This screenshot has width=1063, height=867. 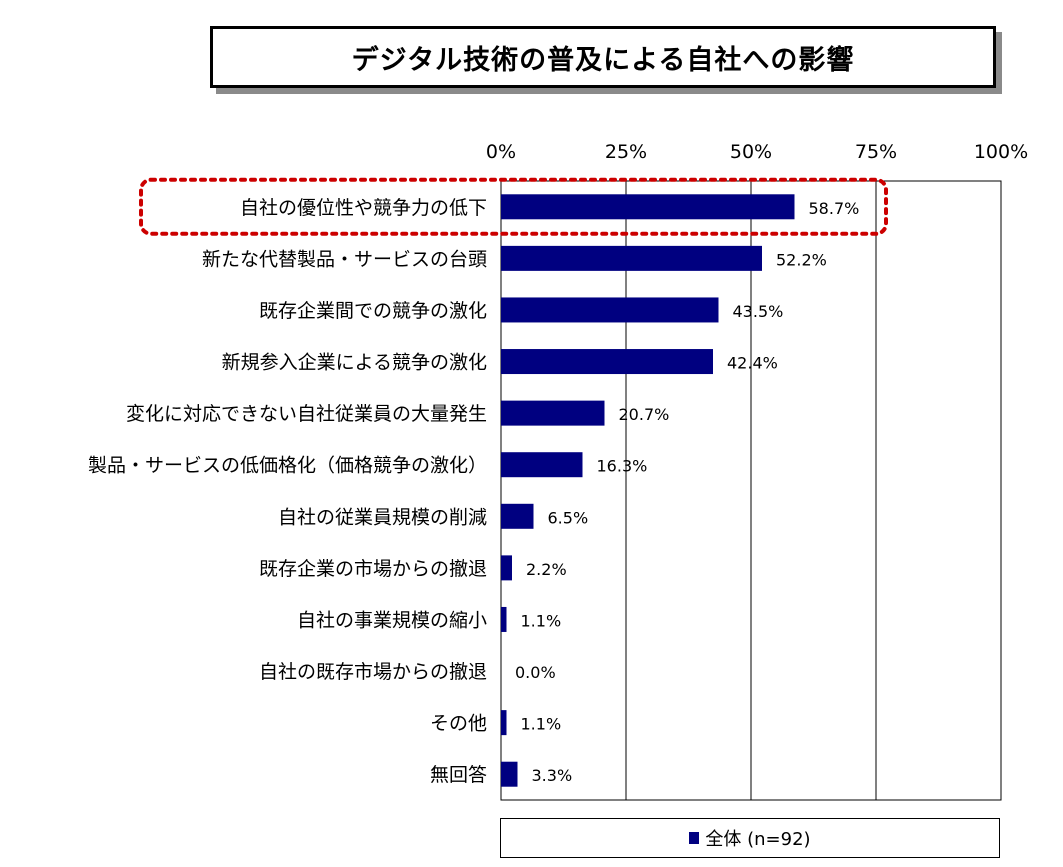 I want to click on chart-title: デジタル技術の普及による自社への影響, so click(x=603, y=60).